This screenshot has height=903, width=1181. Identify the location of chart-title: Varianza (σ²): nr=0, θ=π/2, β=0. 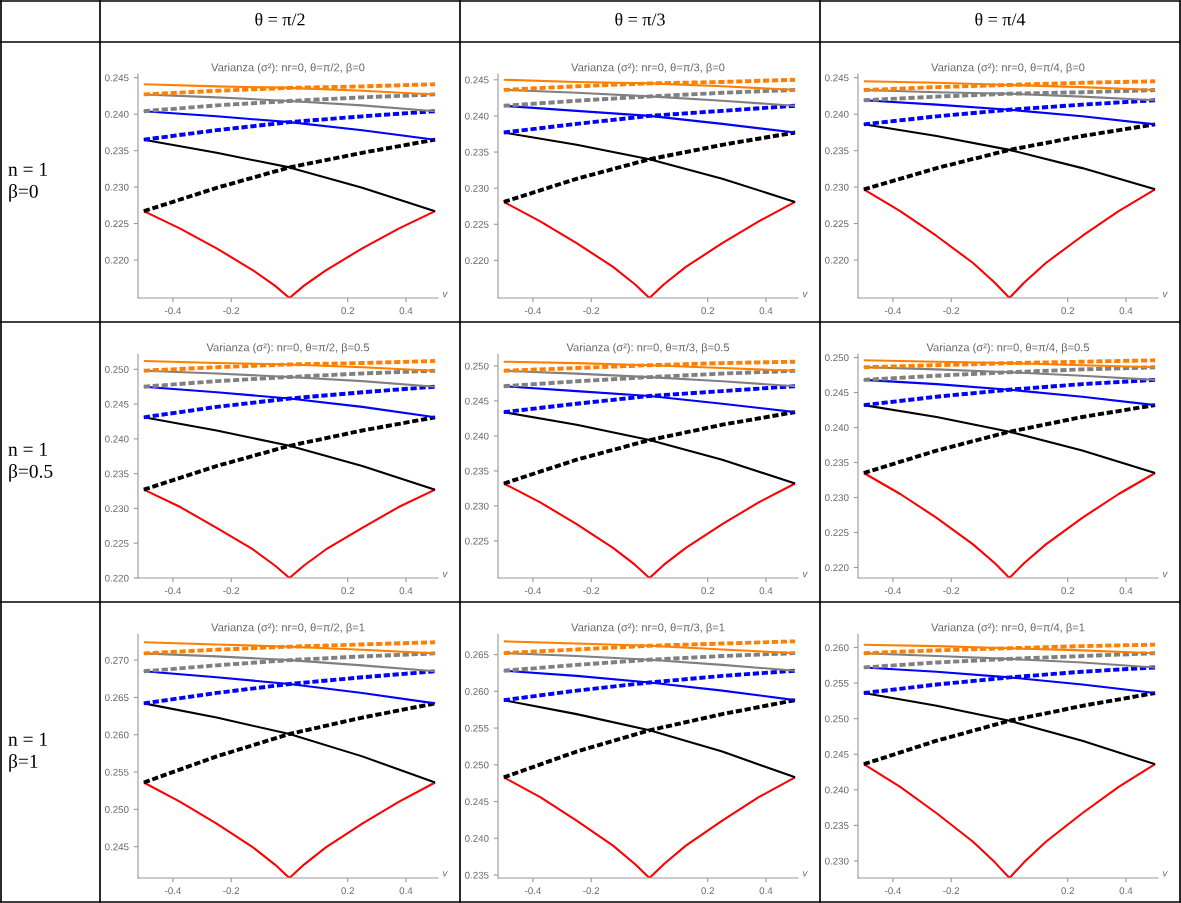
(288, 68).